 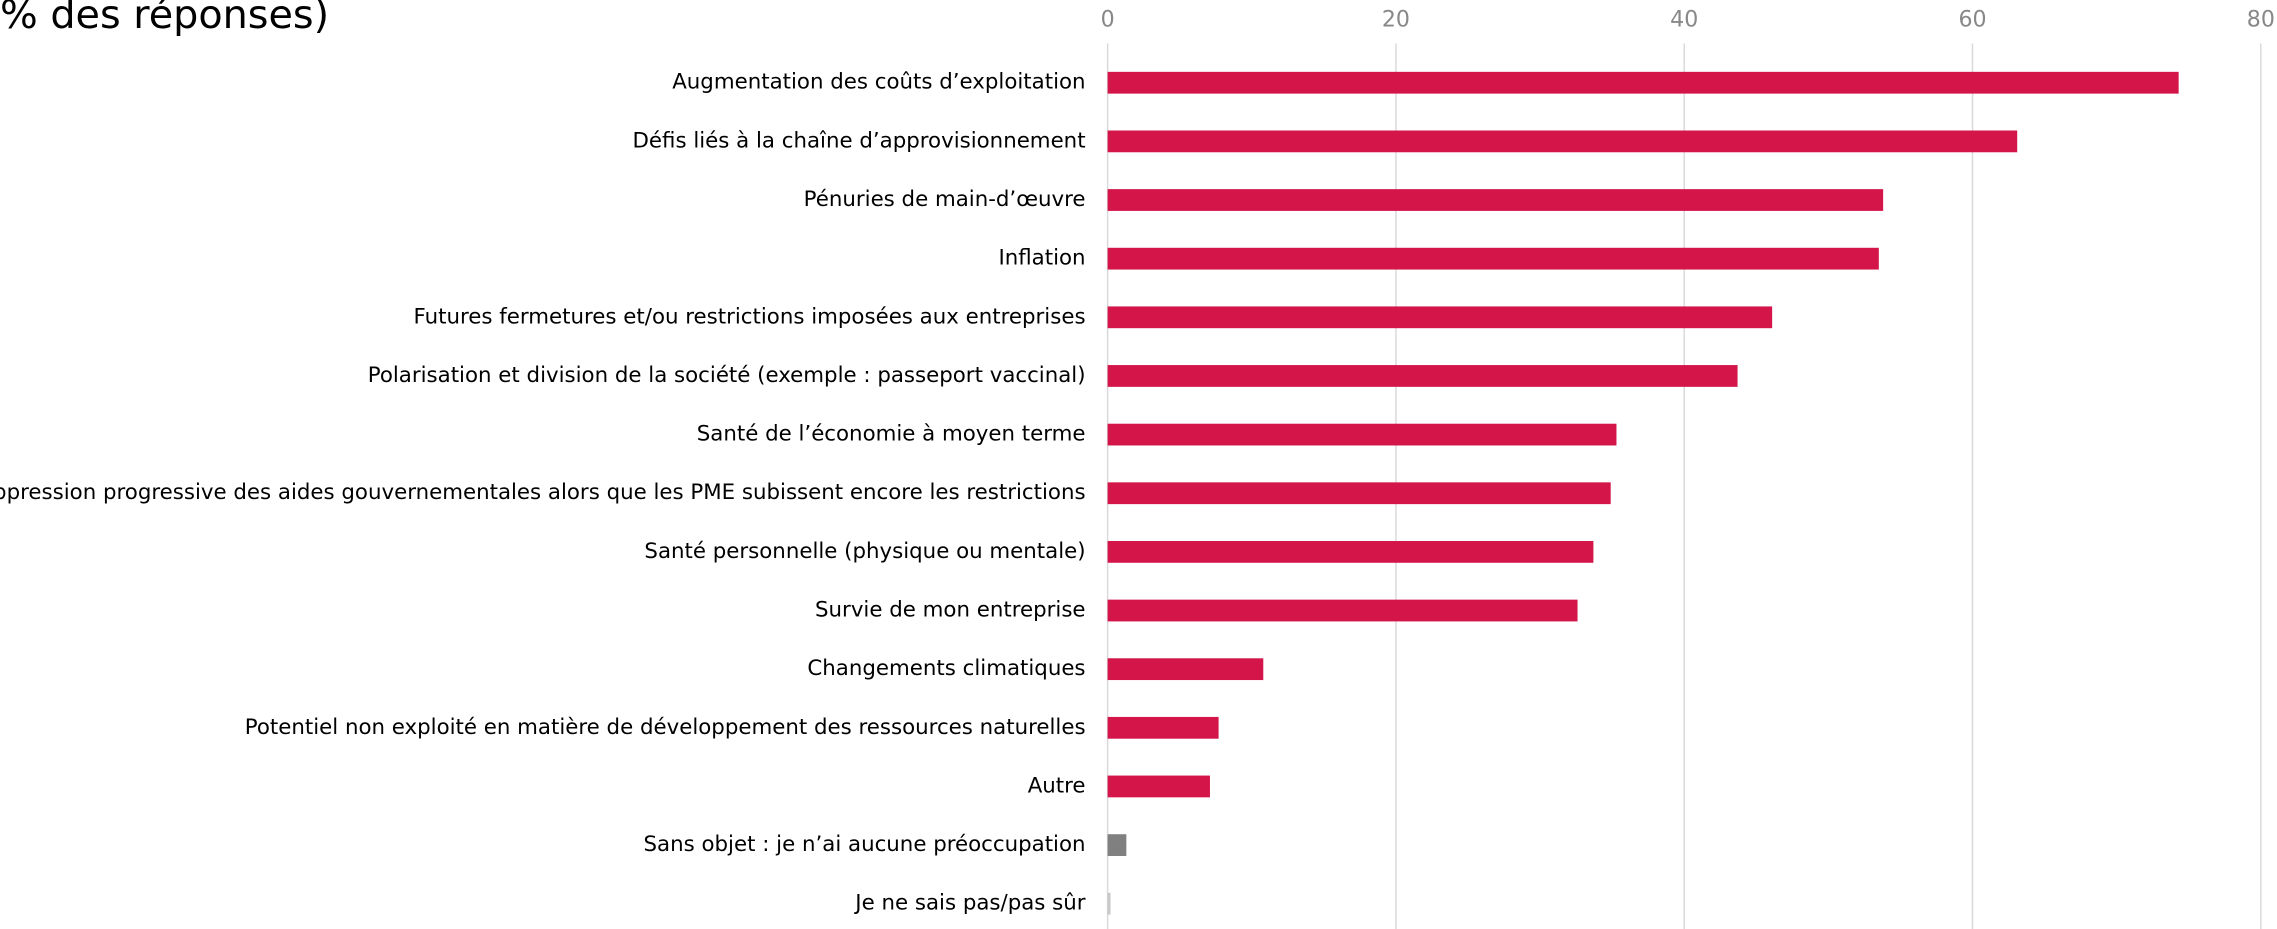 What do you see at coordinates (1972, 19) in the screenshot?
I see `x-tick-label: 60` at bounding box center [1972, 19].